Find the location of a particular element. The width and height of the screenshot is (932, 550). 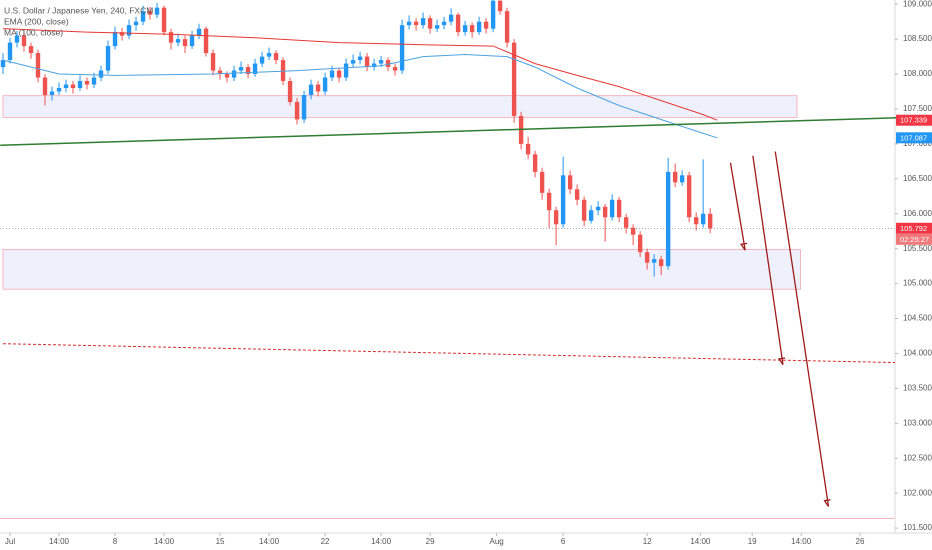

legend-entry: EMA (200, close) is located at coordinates (36, 21).